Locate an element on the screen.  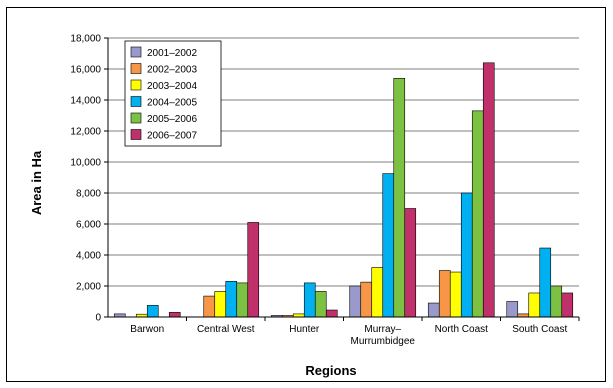
y-tick-label: 6,000 is located at coordinates (88, 225).